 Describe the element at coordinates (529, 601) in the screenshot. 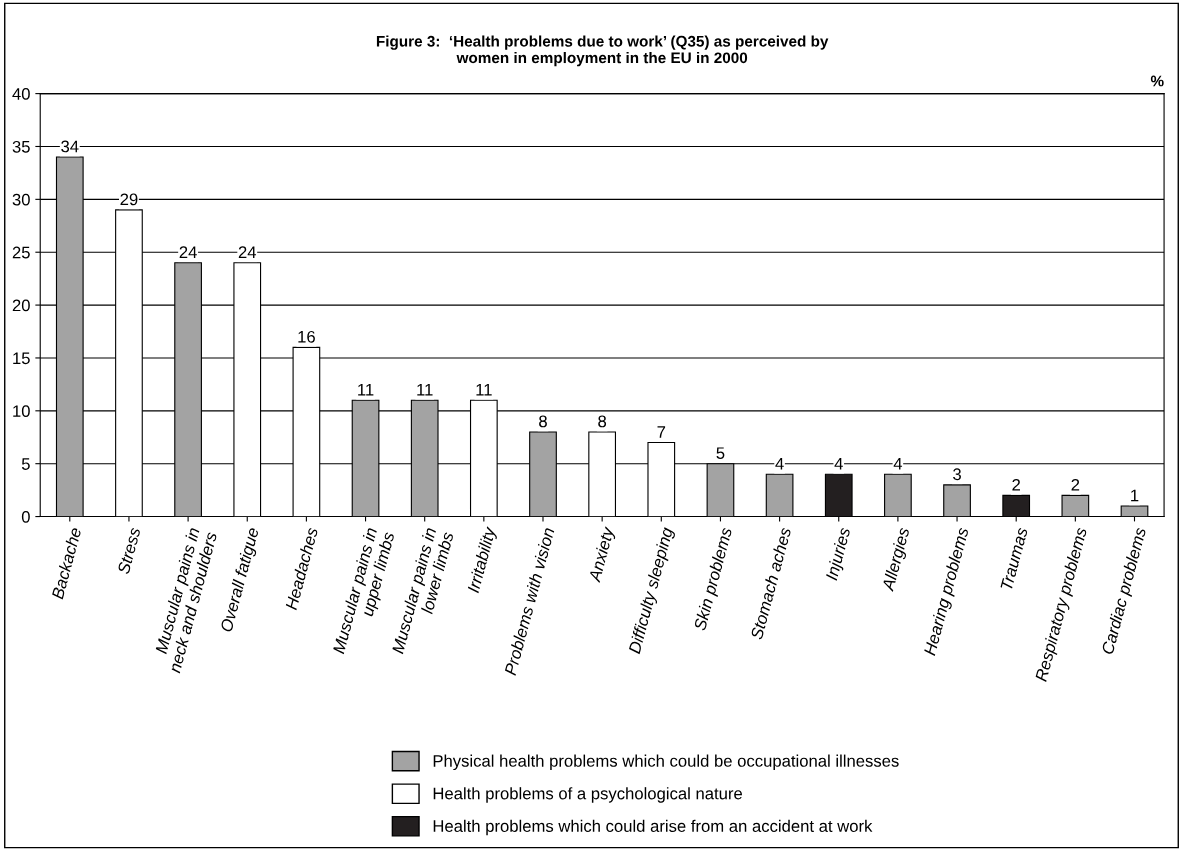

I see `x-tick-label: Problems with vision` at that location.